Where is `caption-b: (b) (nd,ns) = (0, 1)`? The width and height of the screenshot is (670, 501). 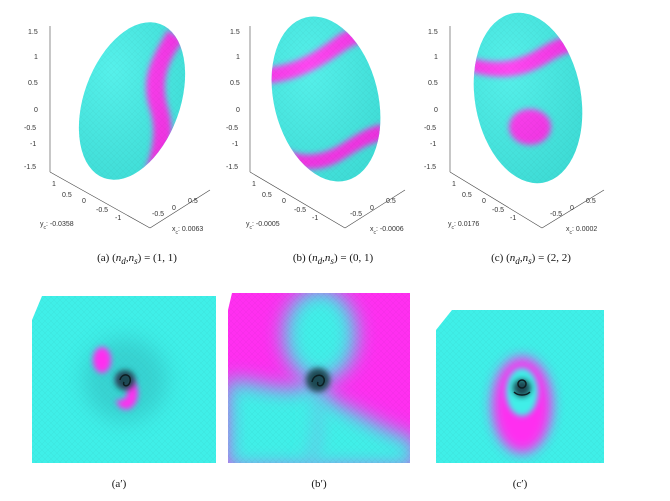 caption-b: (b) (nd,ns) = (0, 1) is located at coordinates (333, 259).